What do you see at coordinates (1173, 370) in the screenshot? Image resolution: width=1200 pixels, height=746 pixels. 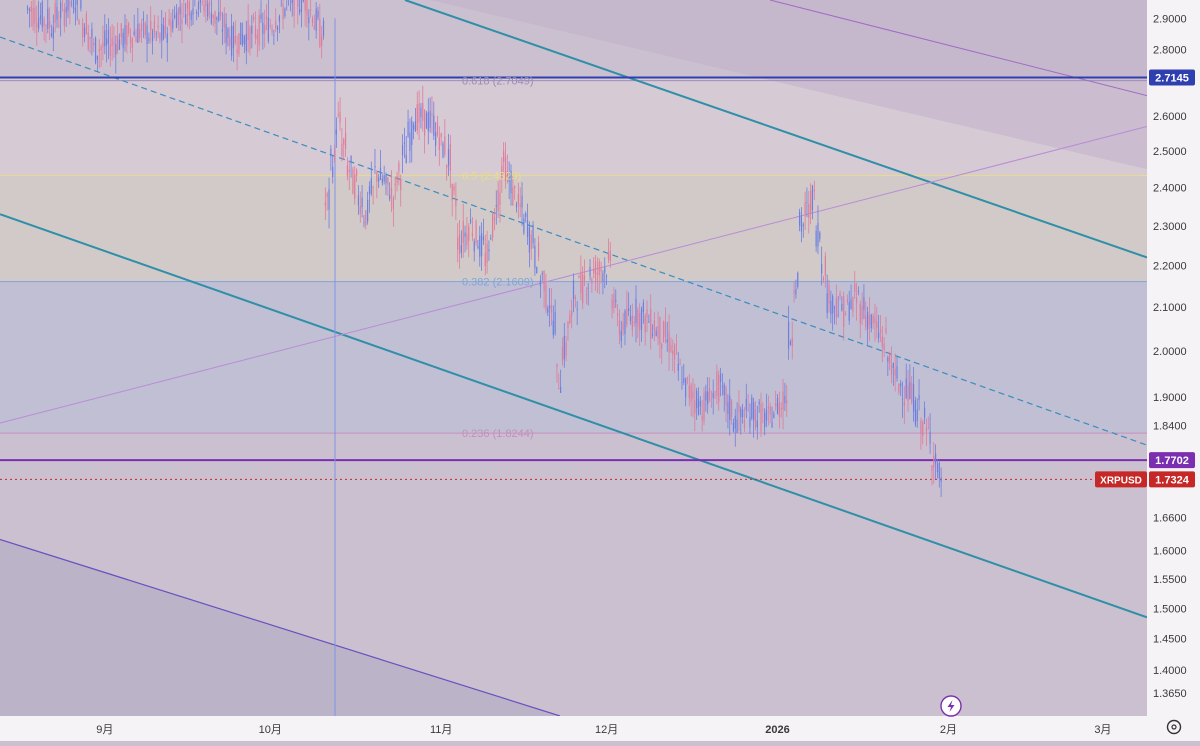 I see `price-axis-background` at bounding box center [1173, 370].